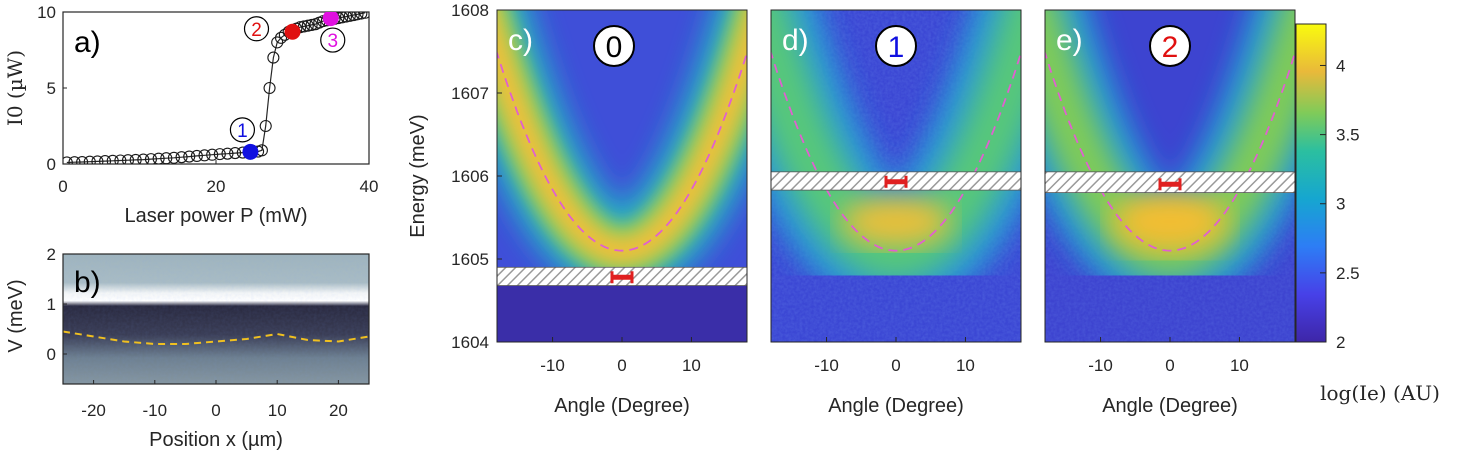 The width and height of the screenshot is (1464, 458). What do you see at coordinates (470, 342) in the screenshot?
I see `panel-c-ytick-label: 1604` at bounding box center [470, 342].